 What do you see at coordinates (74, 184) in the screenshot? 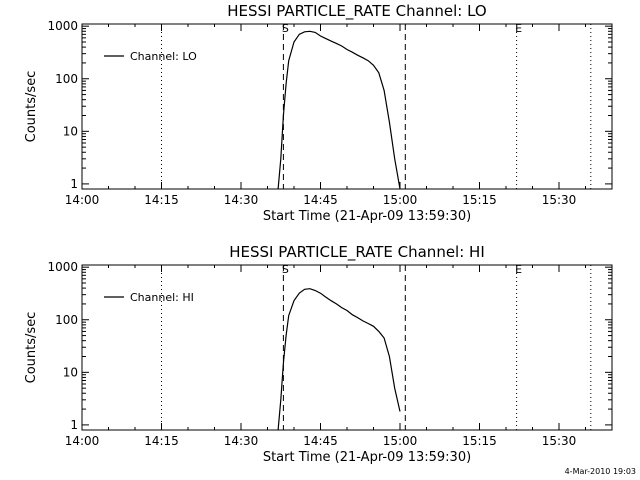
I see `chart-0-y-tick-label-0: 1` at bounding box center [74, 184].